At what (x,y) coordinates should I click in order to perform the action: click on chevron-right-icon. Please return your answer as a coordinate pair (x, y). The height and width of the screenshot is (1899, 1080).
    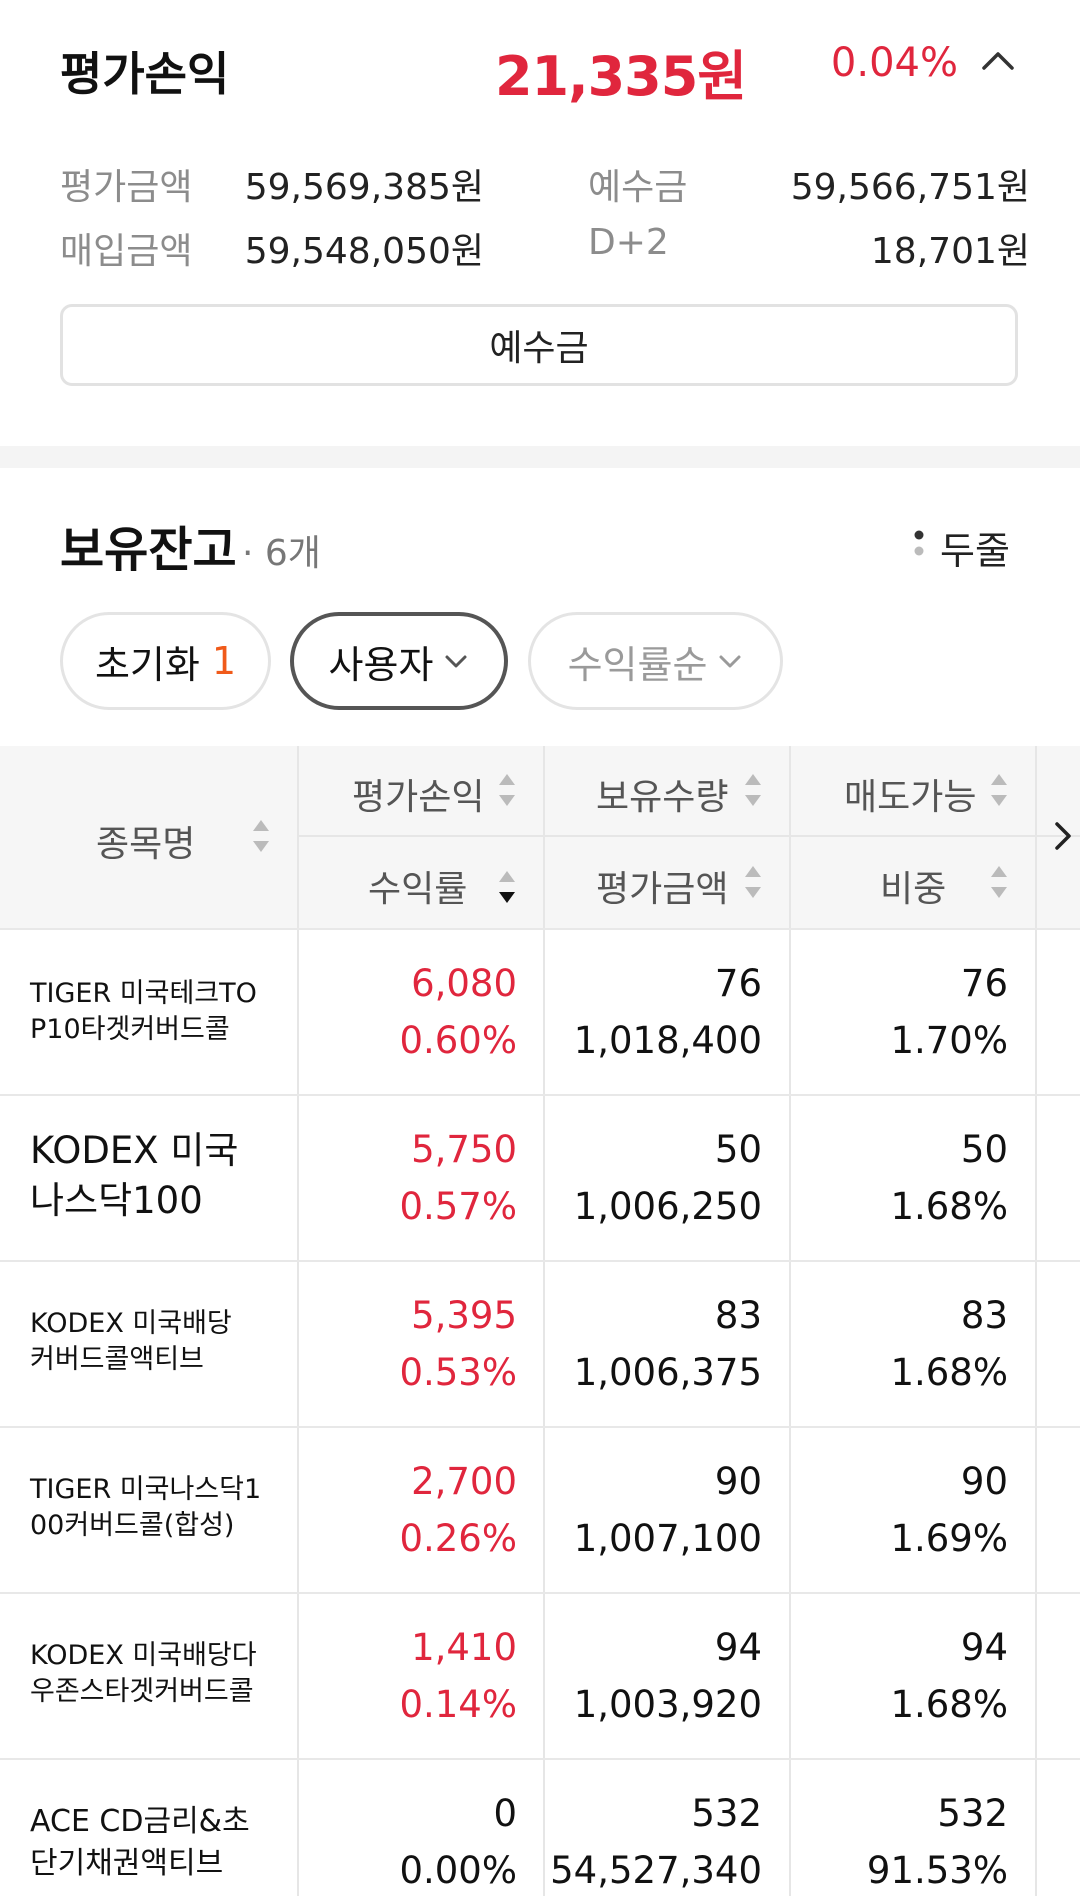
    Looking at the image, I should click on (1063, 836).